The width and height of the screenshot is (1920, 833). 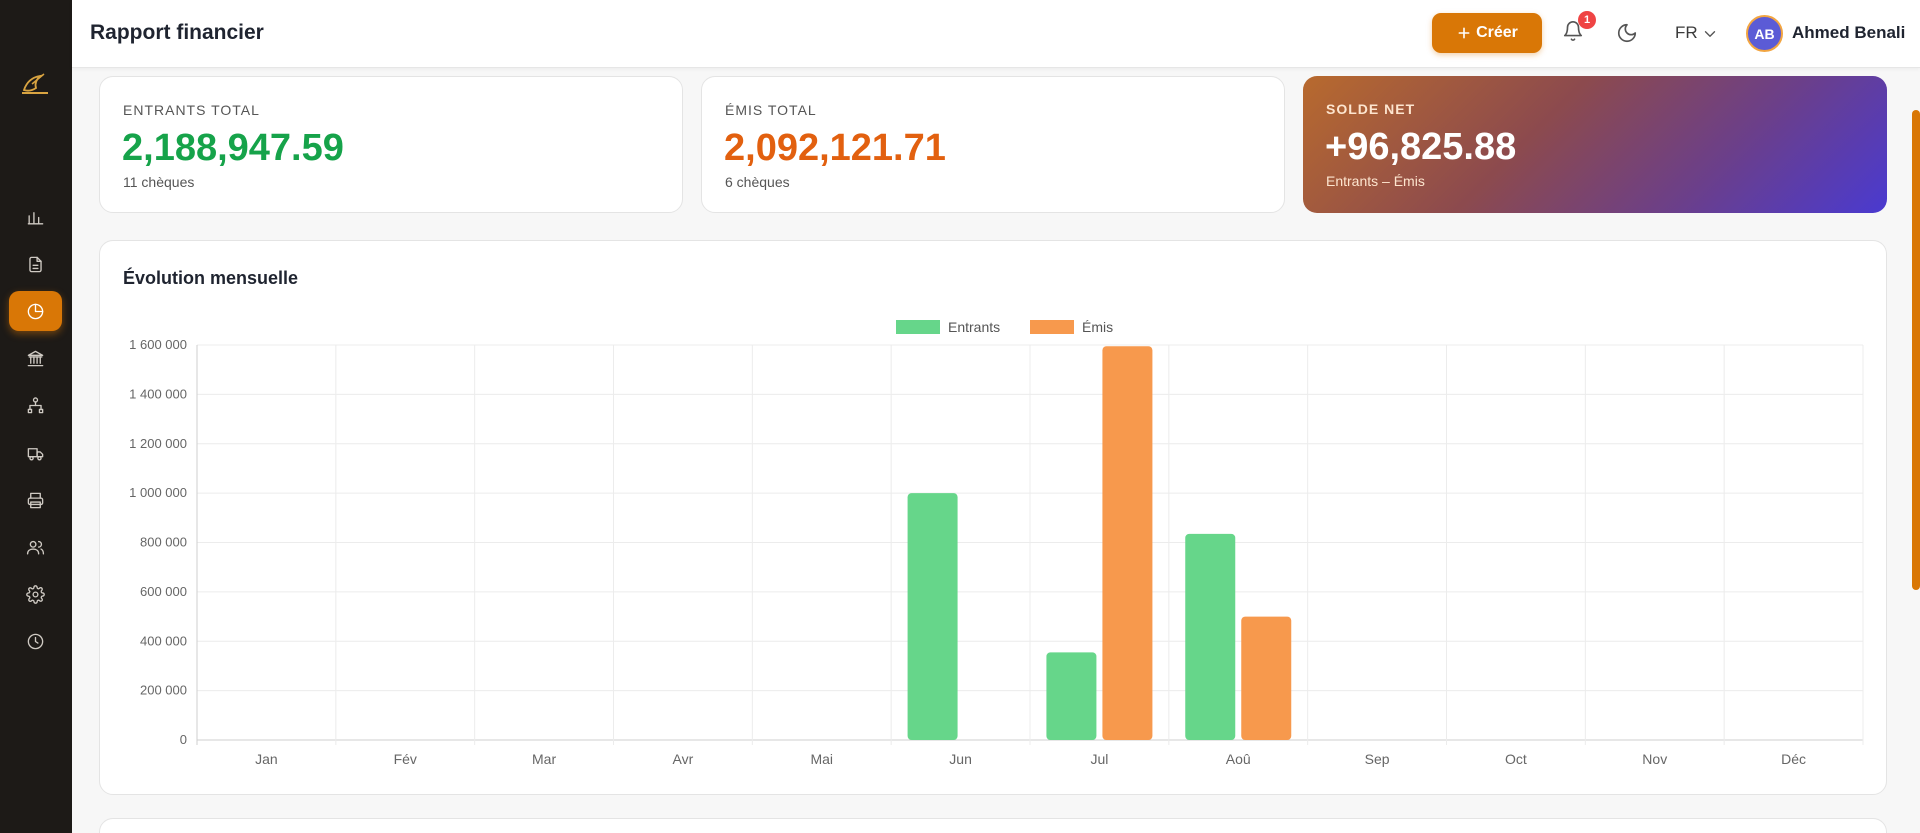 I want to click on x-tick-label: Jul, so click(x=1099, y=759).